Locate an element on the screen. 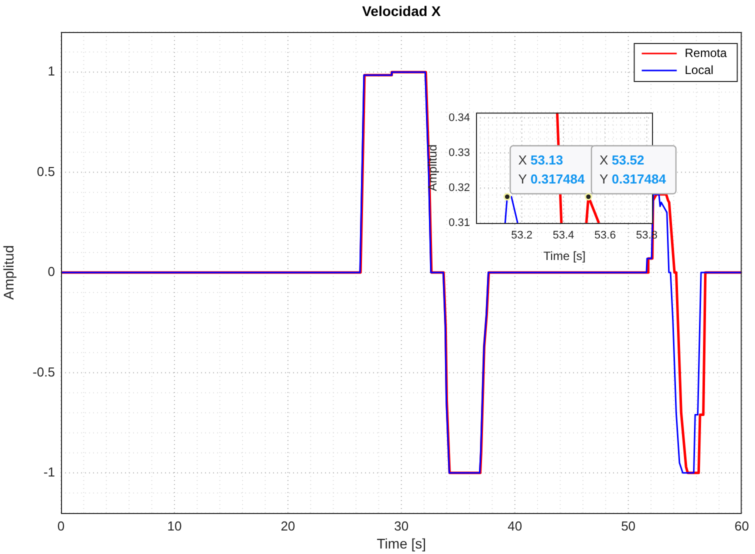 The image size is (755, 554). x-tick-label: 40 is located at coordinates (515, 526).